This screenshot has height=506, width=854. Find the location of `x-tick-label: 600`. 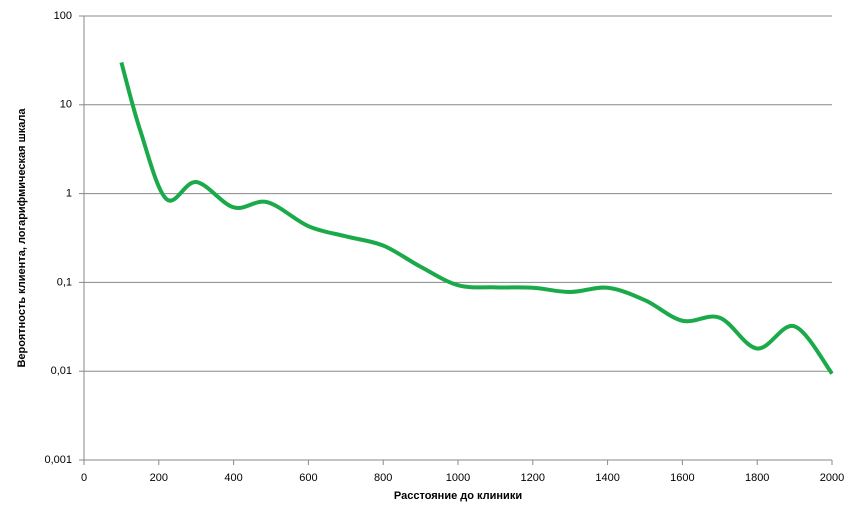

x-tick-label: 600 is located at coordinates (308, 478).